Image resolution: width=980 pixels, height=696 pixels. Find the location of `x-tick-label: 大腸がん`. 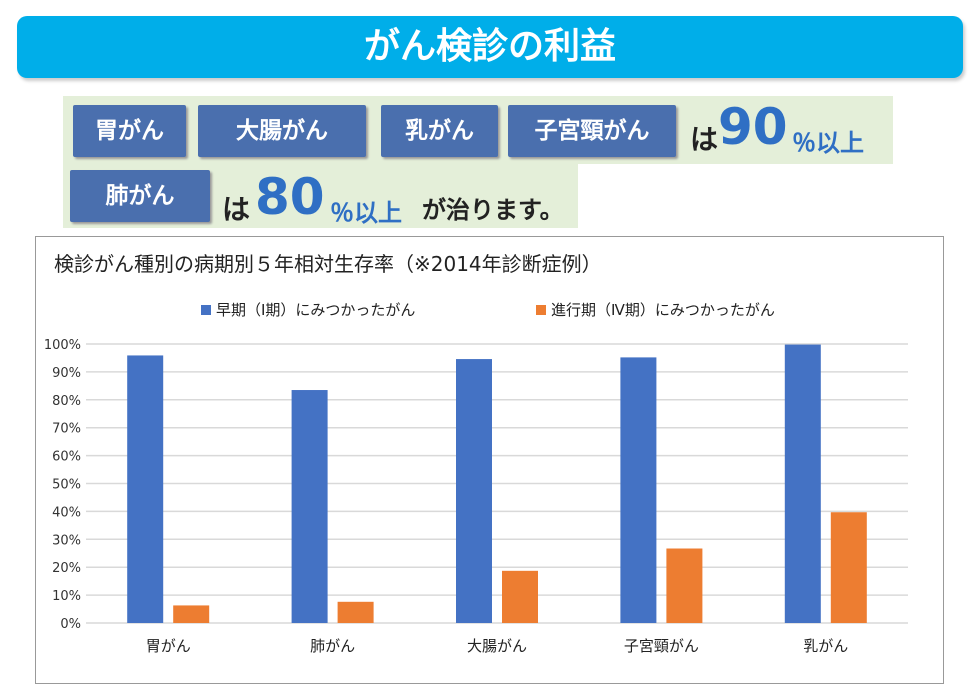

x-tick-label: 大腸がん is located at coordinates (497, 646).